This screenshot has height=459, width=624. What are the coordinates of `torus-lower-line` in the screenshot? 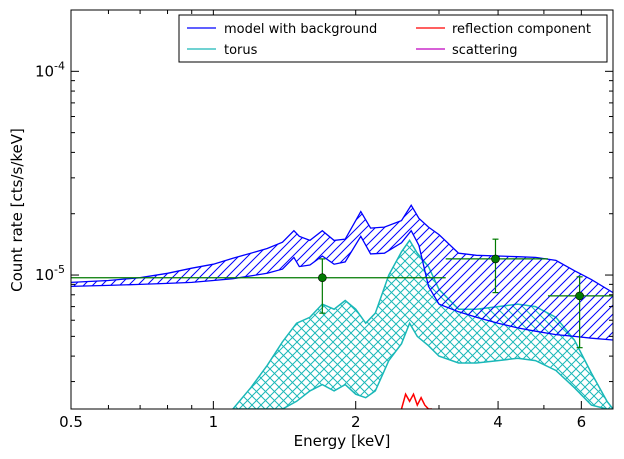 It's located at (422, 365).